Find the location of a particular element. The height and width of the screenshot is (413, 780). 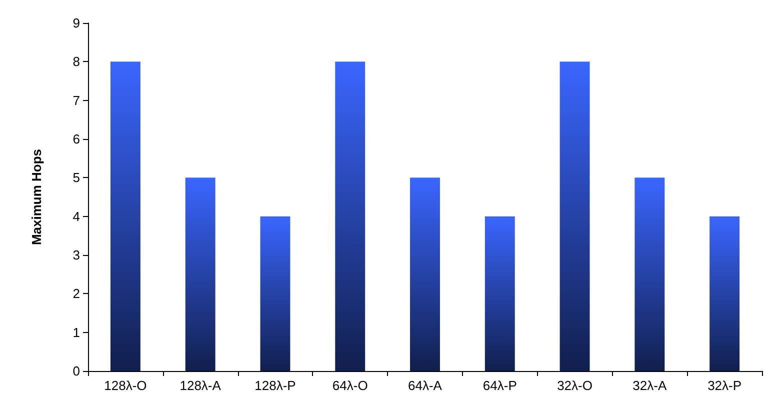

y-tick-label: 9 is located at coordinates (76, 23).